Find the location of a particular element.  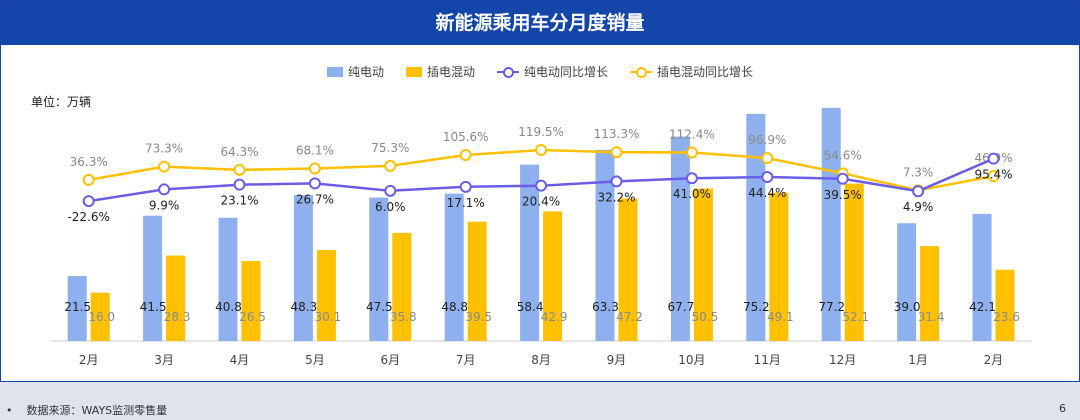

bev-growth-label: 95.4% is located at coordinates (993, 175).